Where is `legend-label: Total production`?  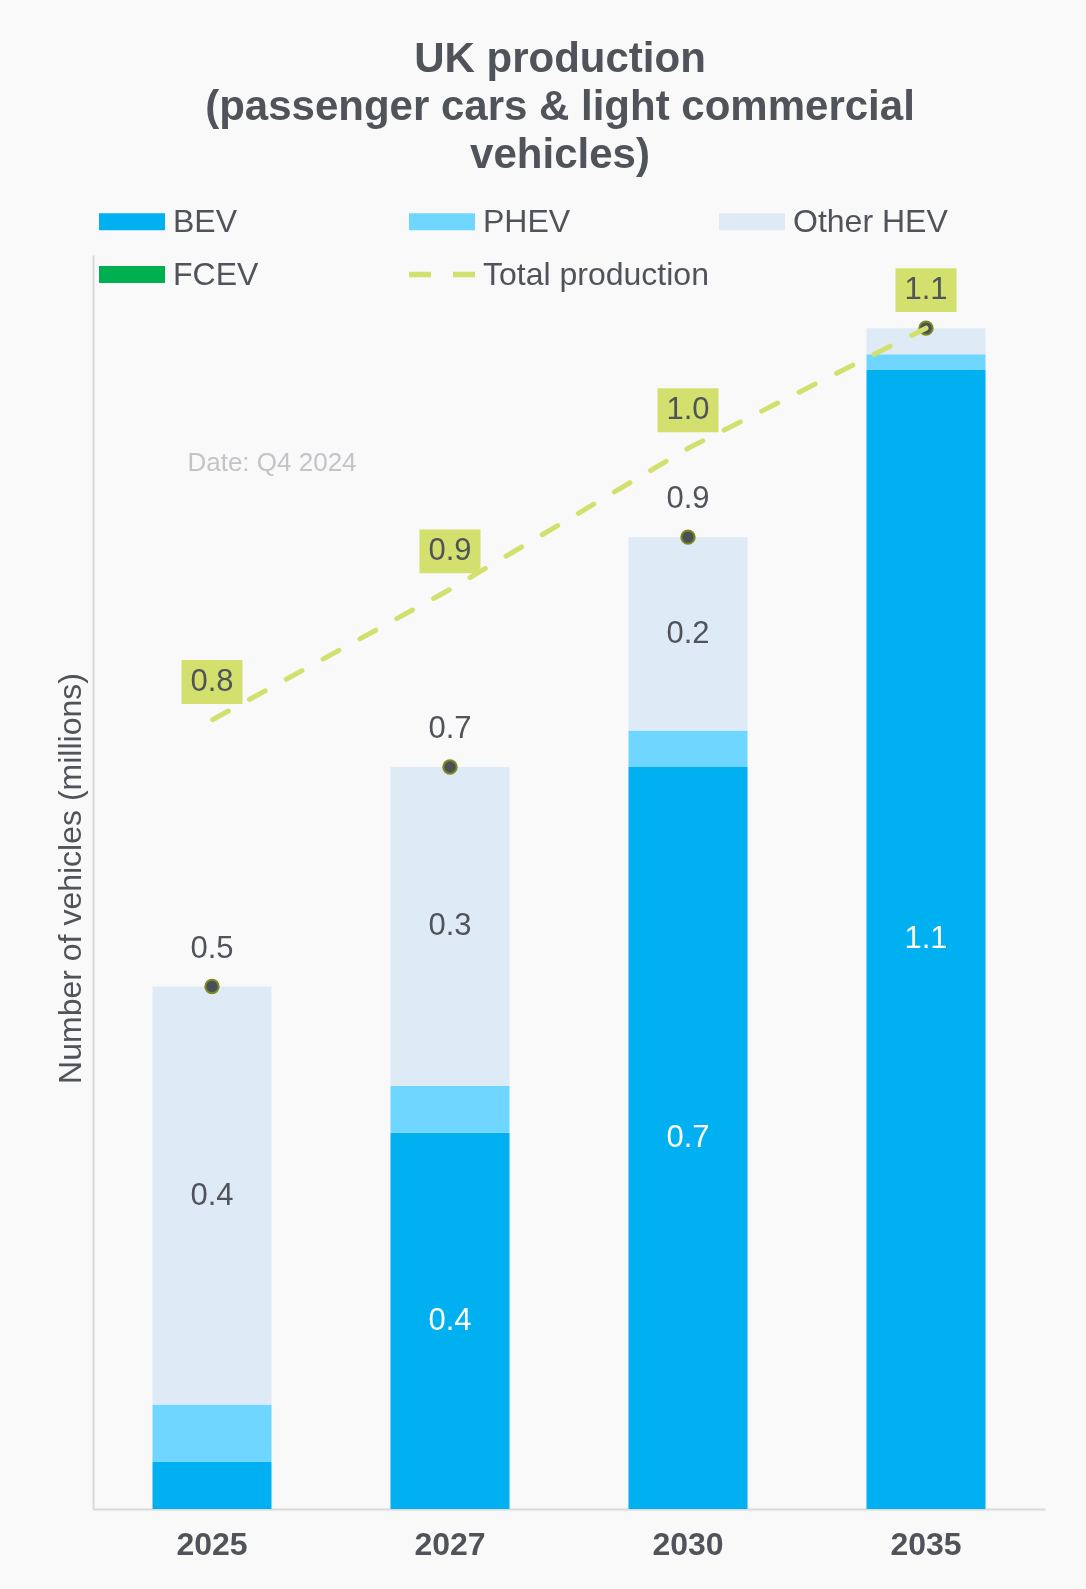 legend-label: Total production is located at coordinates (596, 273).